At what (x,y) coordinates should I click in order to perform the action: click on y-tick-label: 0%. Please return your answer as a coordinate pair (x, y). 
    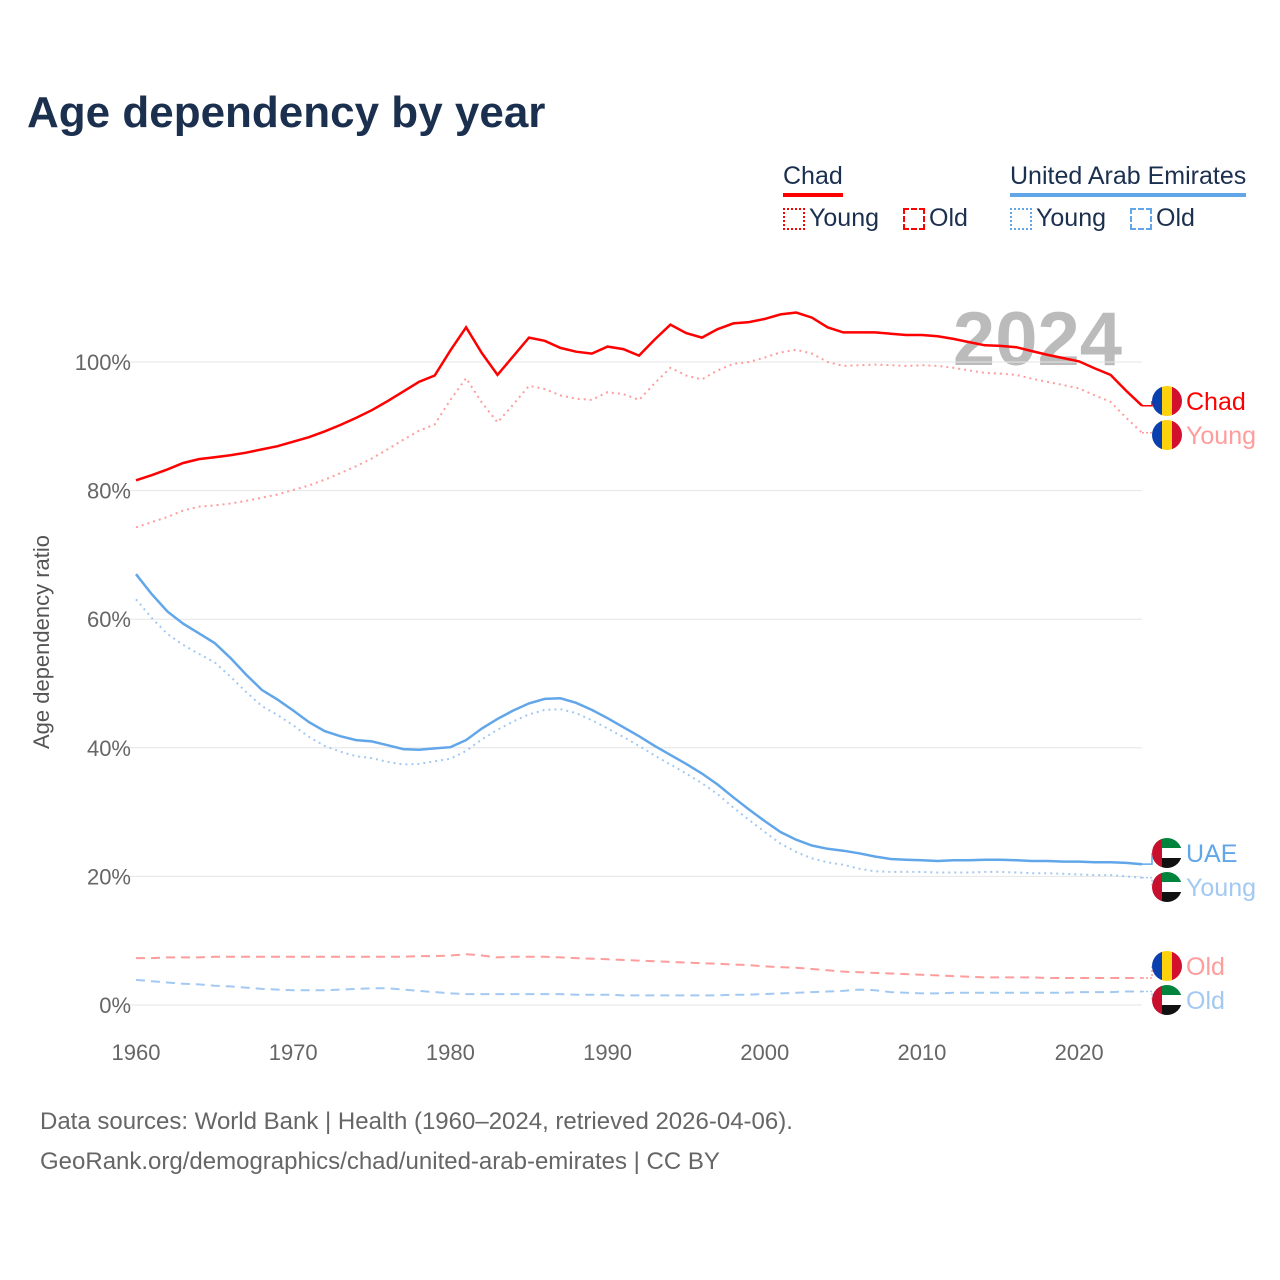
    Looking at the image, I should click on (115, 1005).